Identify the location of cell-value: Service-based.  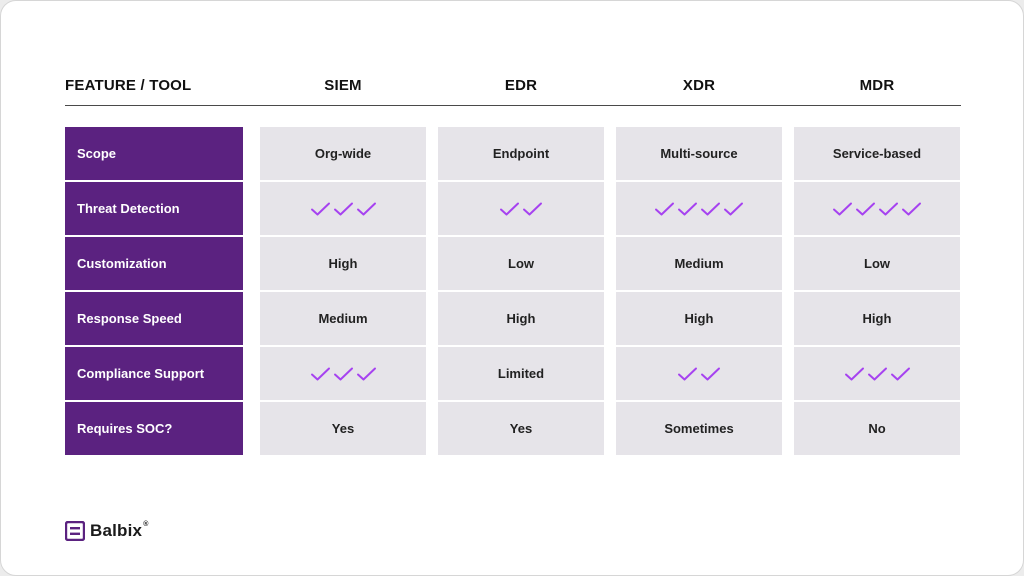
(877, 153).